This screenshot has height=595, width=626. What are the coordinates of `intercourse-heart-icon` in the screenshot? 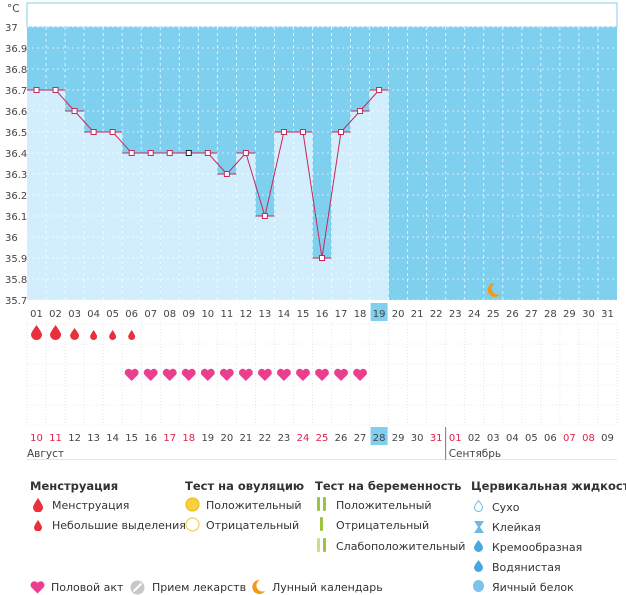 It's located at (37, 587).